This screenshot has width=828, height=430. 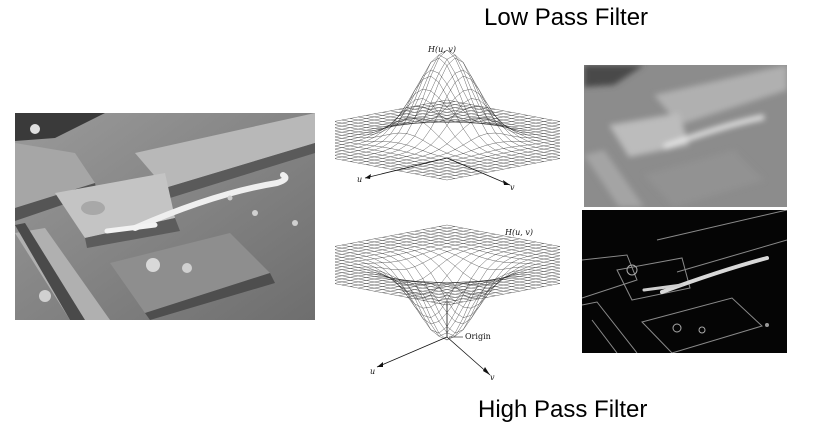 I want to click on high-u-axis, so click(x=412, y=352).